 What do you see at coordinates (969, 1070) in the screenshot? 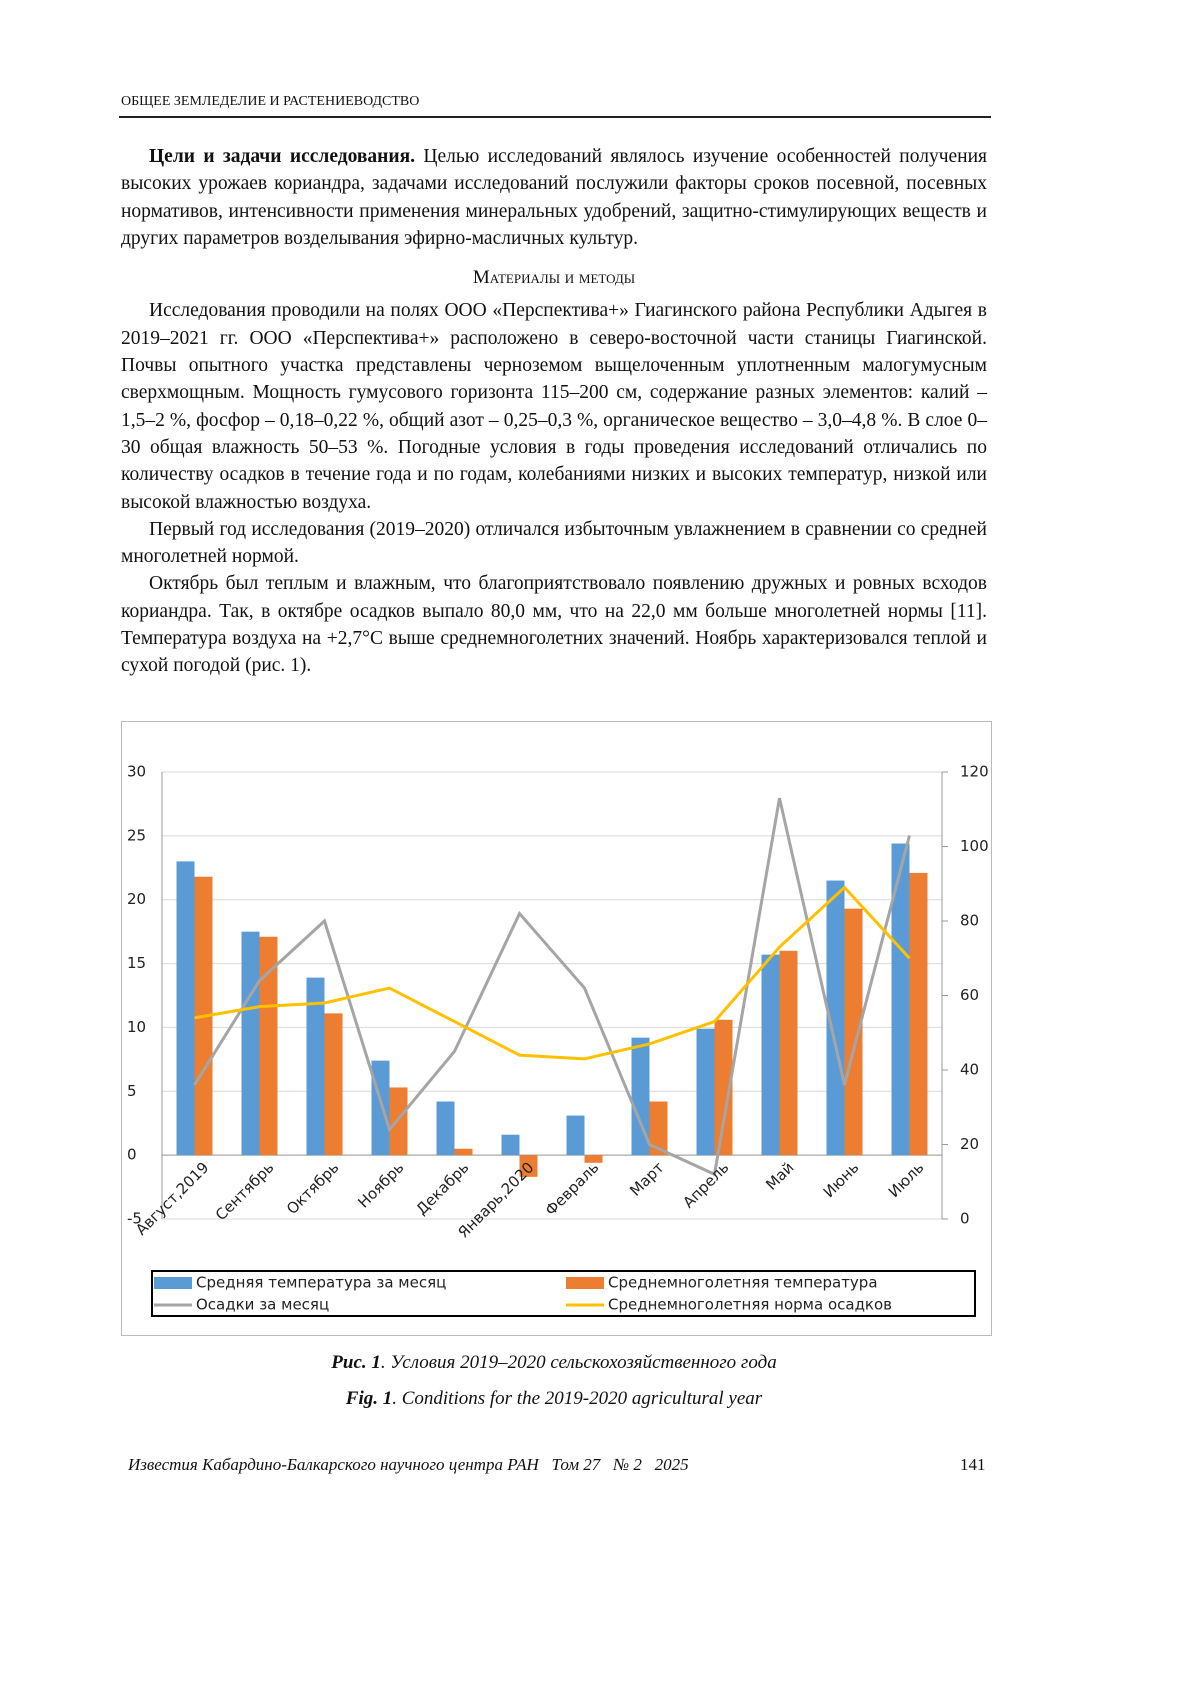
I see `y2-tick-label: 40` at bounding box center [969, 1070].